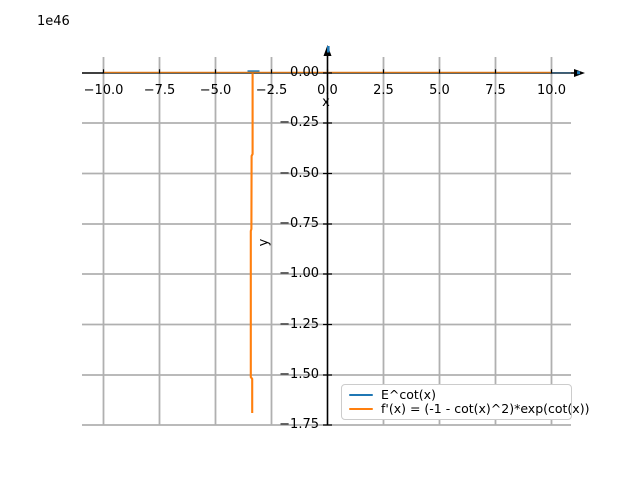 This screenshot has height=480, width=640. Describe the element at coordinates (53, 21) in the screenshot. I see `y-axis-offset-label: 1e46` at that location.